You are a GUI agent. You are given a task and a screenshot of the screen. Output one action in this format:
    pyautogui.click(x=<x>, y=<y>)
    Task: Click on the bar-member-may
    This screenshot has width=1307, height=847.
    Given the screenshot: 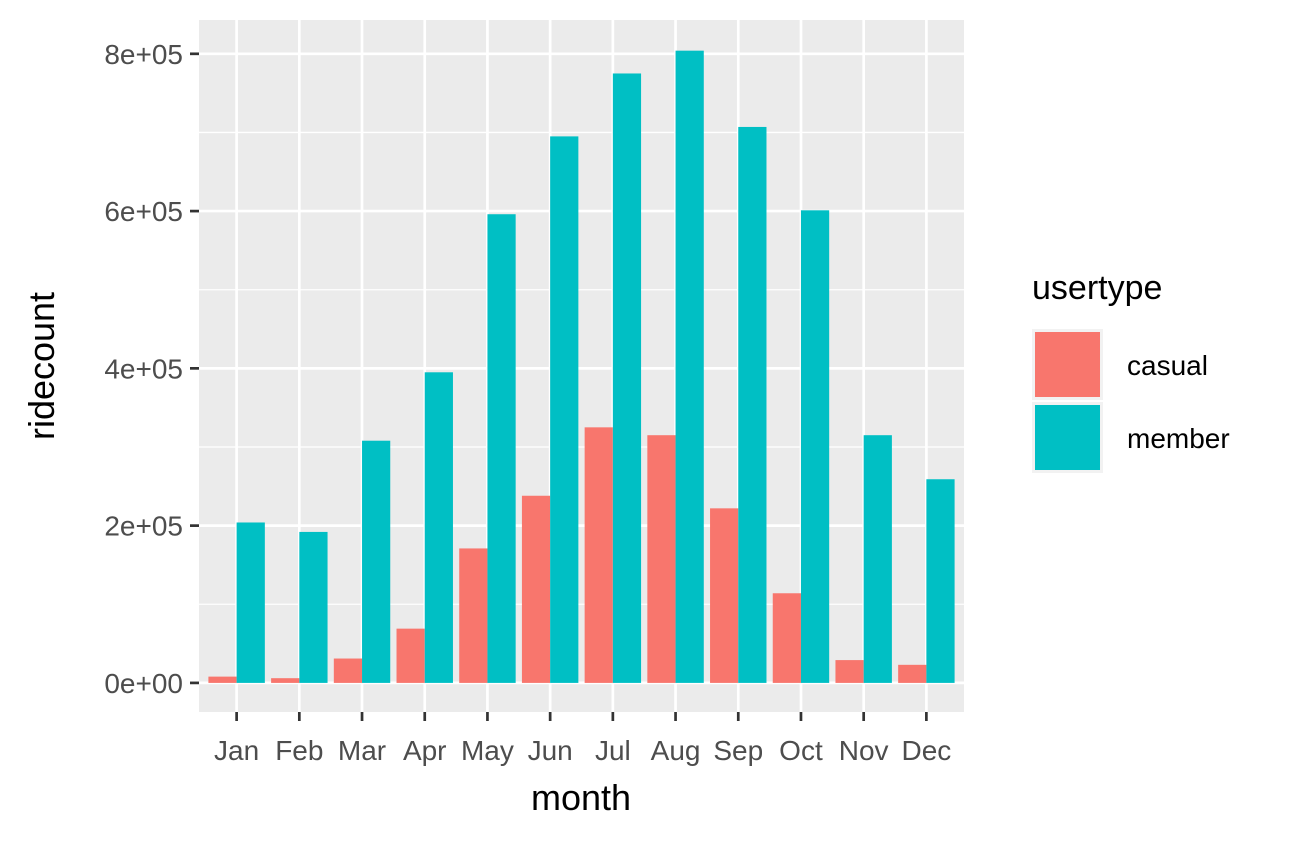 What is the action you would take?
    pyautogui.click(x=501, y=448)
    